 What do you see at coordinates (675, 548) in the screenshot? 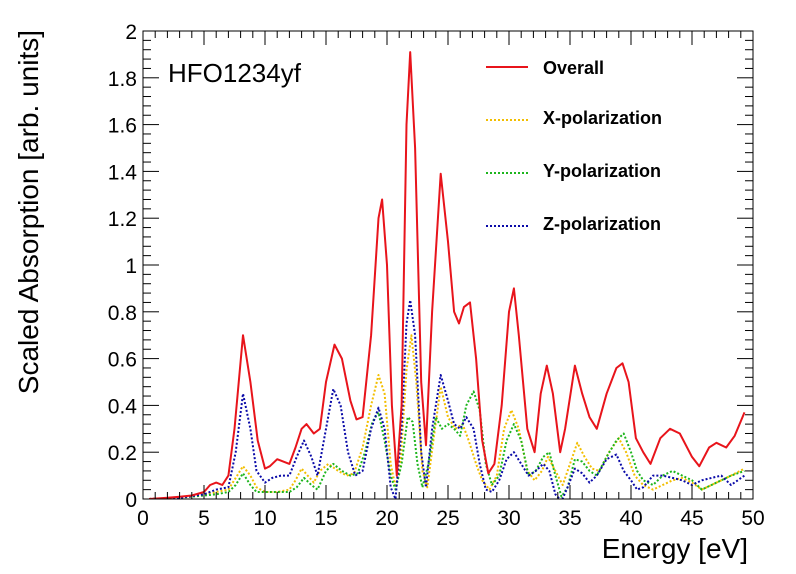
I see `x-axis-title: Energy [eV]` at bounding box center [675, 548].